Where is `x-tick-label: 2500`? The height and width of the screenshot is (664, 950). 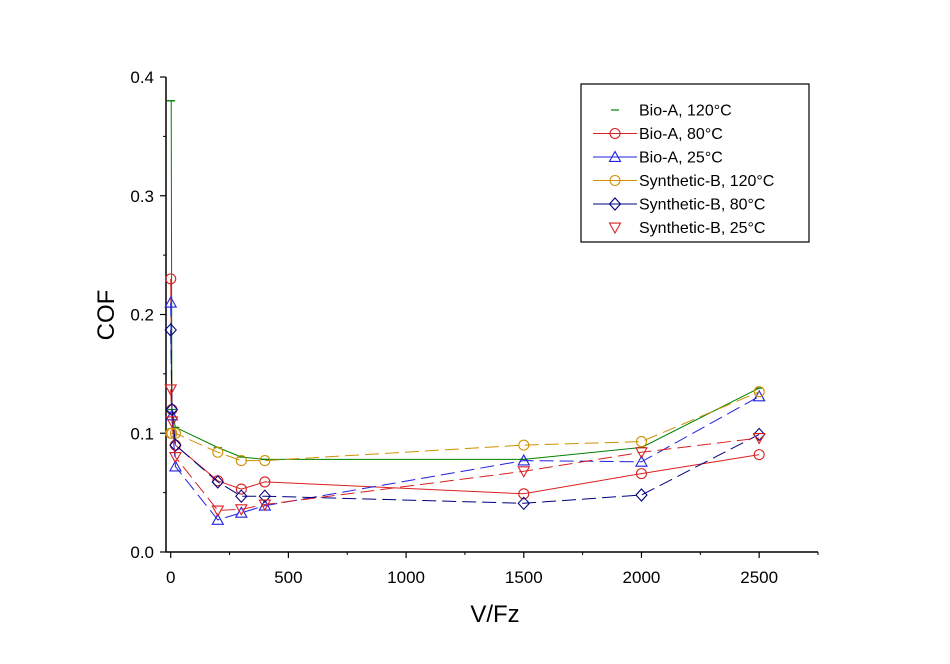
x-tick-label: 2500 is located at coordinates (759, 577).